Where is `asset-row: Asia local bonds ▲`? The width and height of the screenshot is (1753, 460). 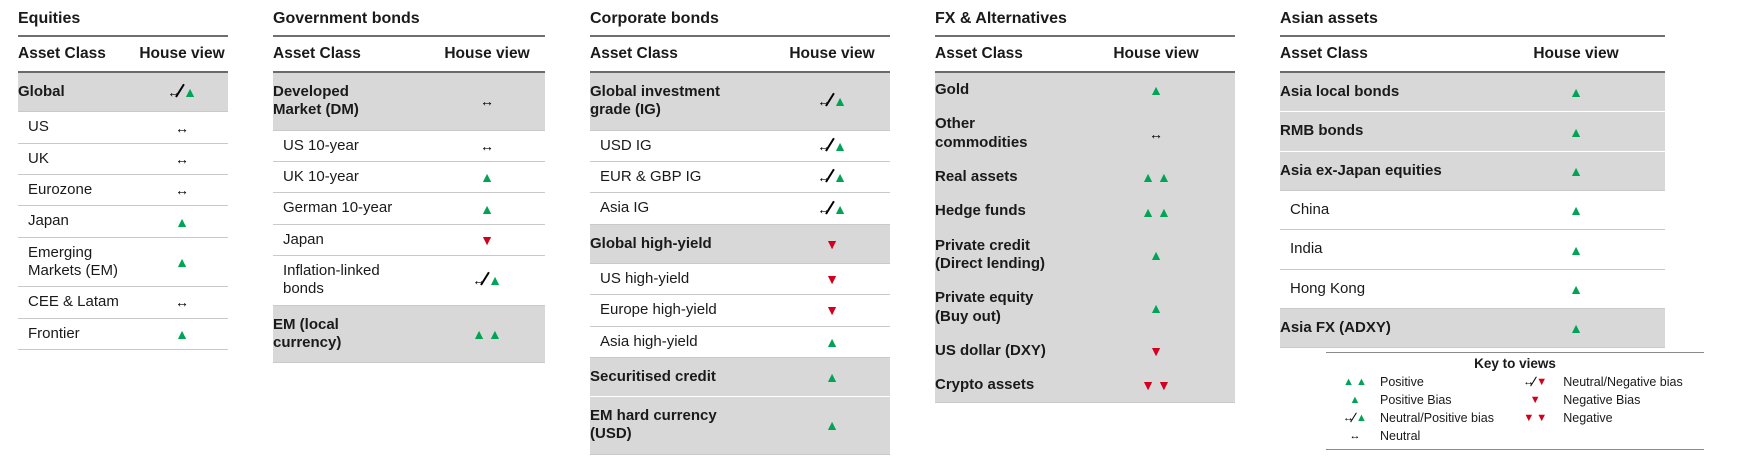 asset-row: Asia local bonds ▲ is located at coordinates (1472, 92).